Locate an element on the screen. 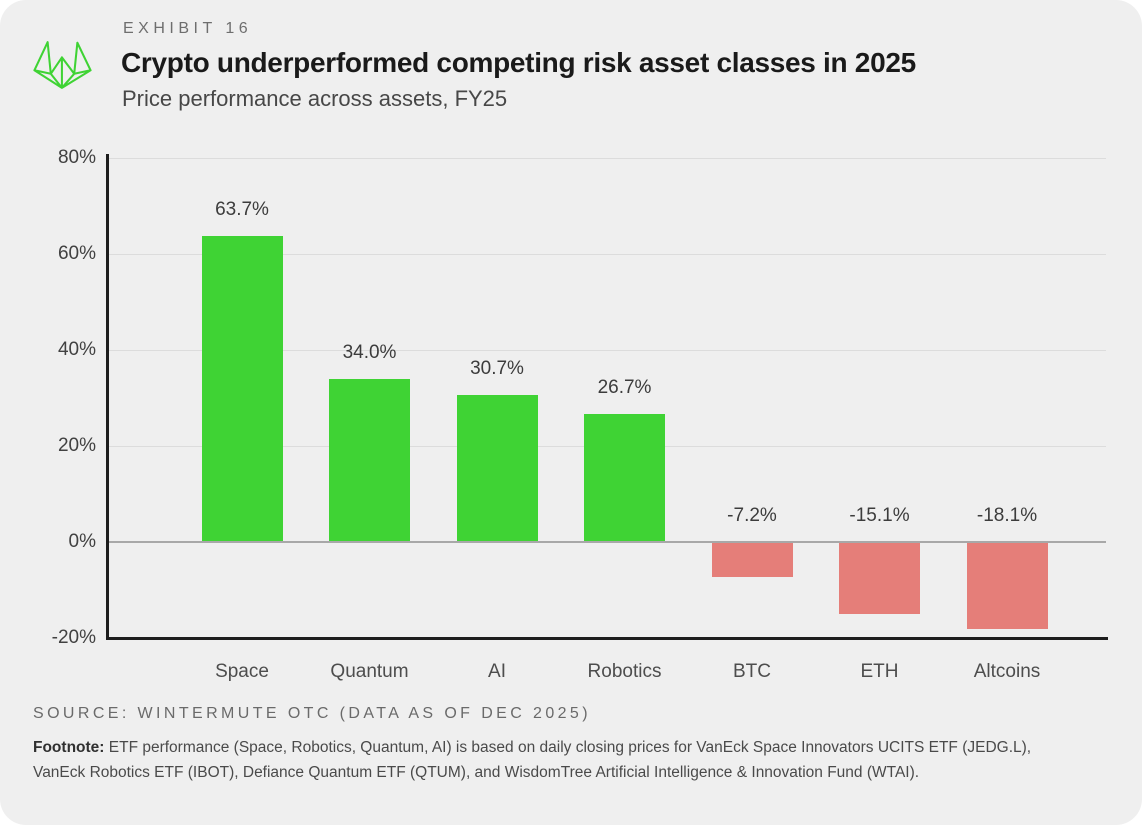 This screenshot has height=825, width=1142. bar-btc is located at coordinates (752, 559).